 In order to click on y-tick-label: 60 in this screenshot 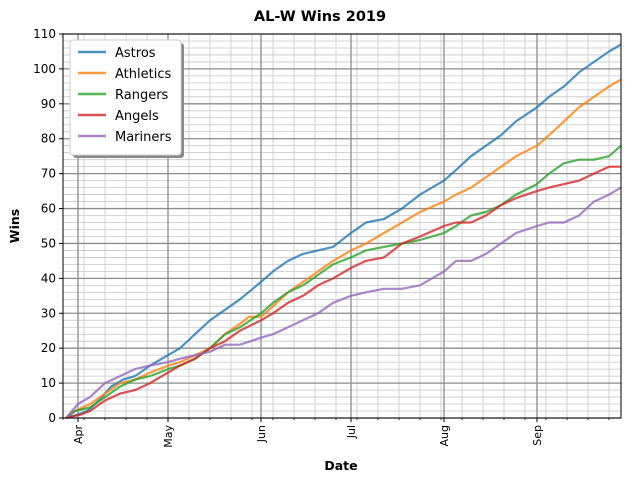, I will do `click(48, 209)`.